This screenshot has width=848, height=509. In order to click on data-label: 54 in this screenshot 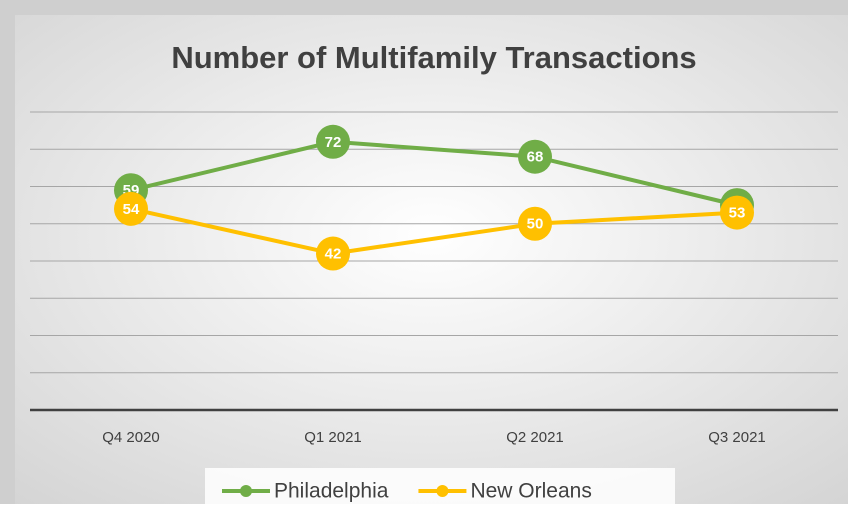, I will do `click(131, 209)`.